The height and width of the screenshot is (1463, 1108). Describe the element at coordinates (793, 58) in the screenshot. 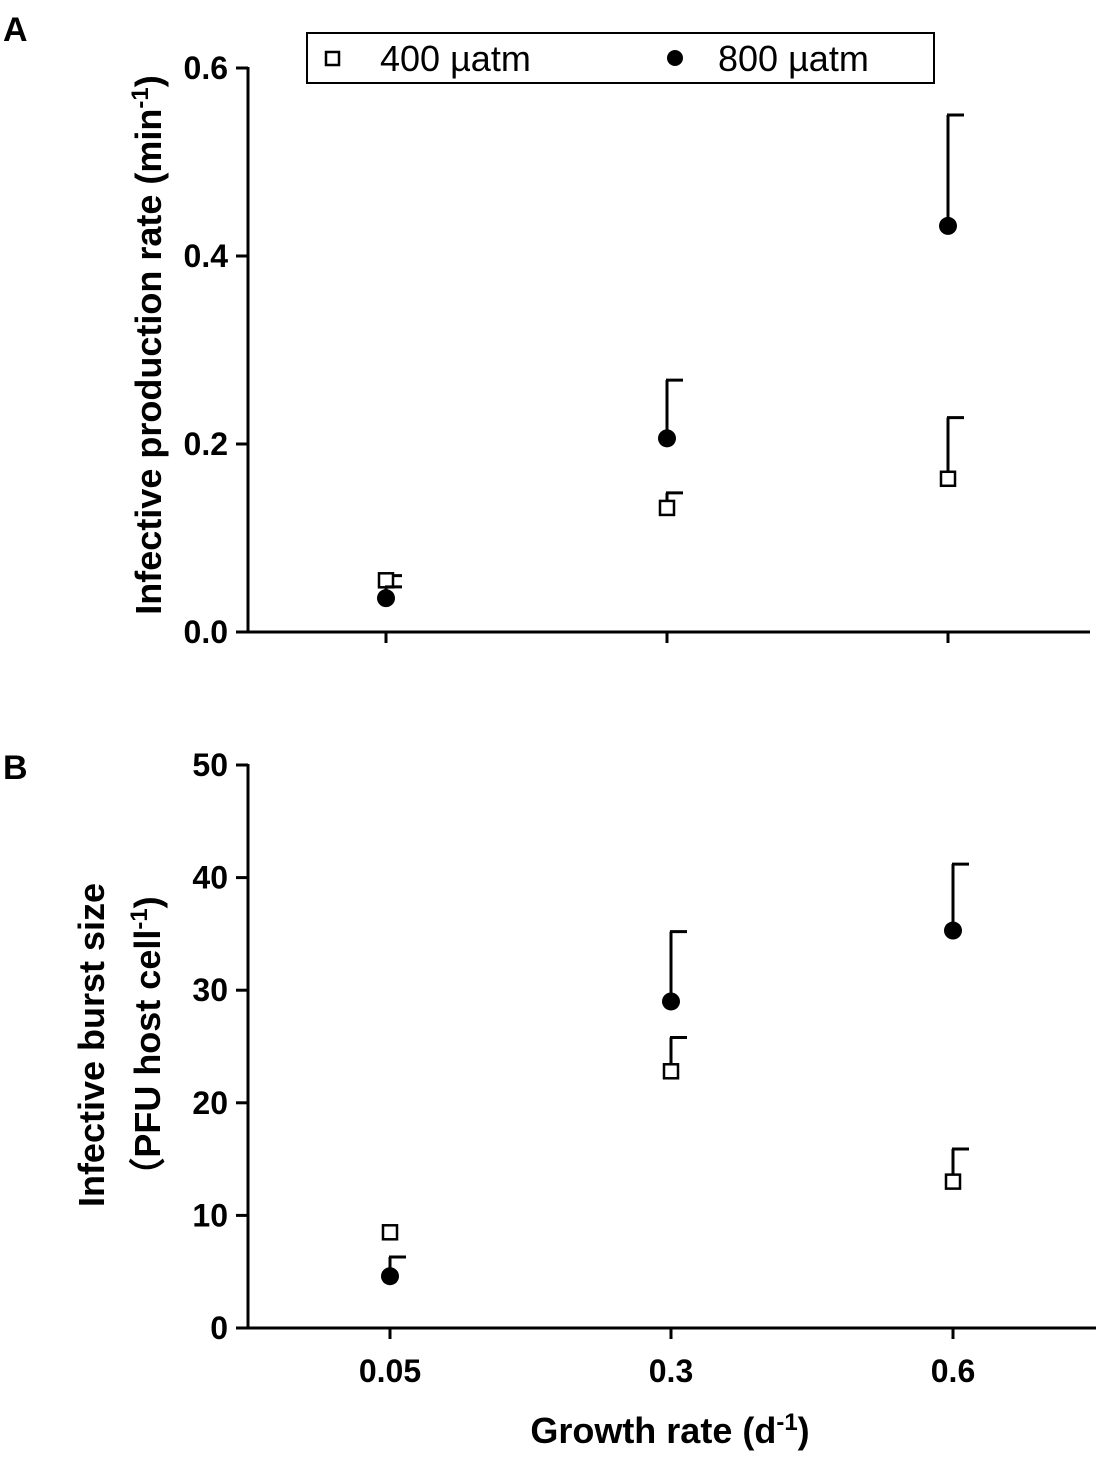

I see `legend-label-800: 800 µatm` at that location.